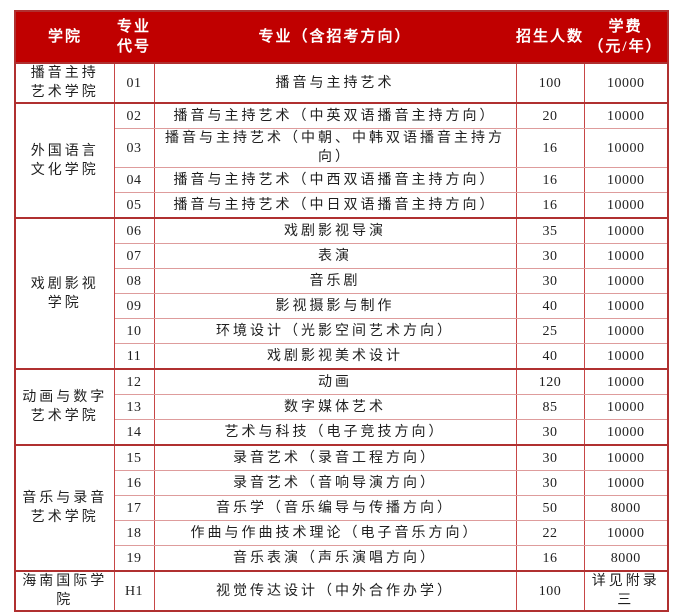 The height and width of the screenshot is (612, 681). I want to click on major-cell: 播音与主持艺术（中英双语播音主持方向）, so click(335, 115).